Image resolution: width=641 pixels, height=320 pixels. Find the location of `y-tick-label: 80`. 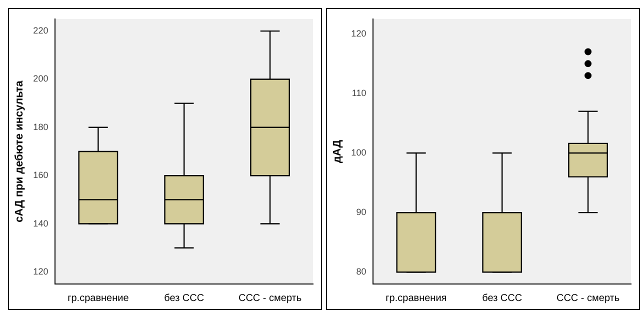

y-tick-label: 80 is located at coordinates (361, 271).